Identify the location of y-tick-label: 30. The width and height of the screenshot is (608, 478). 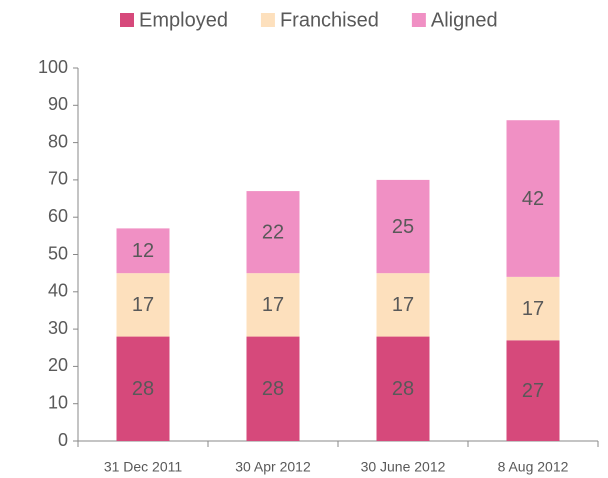
(58, 328).